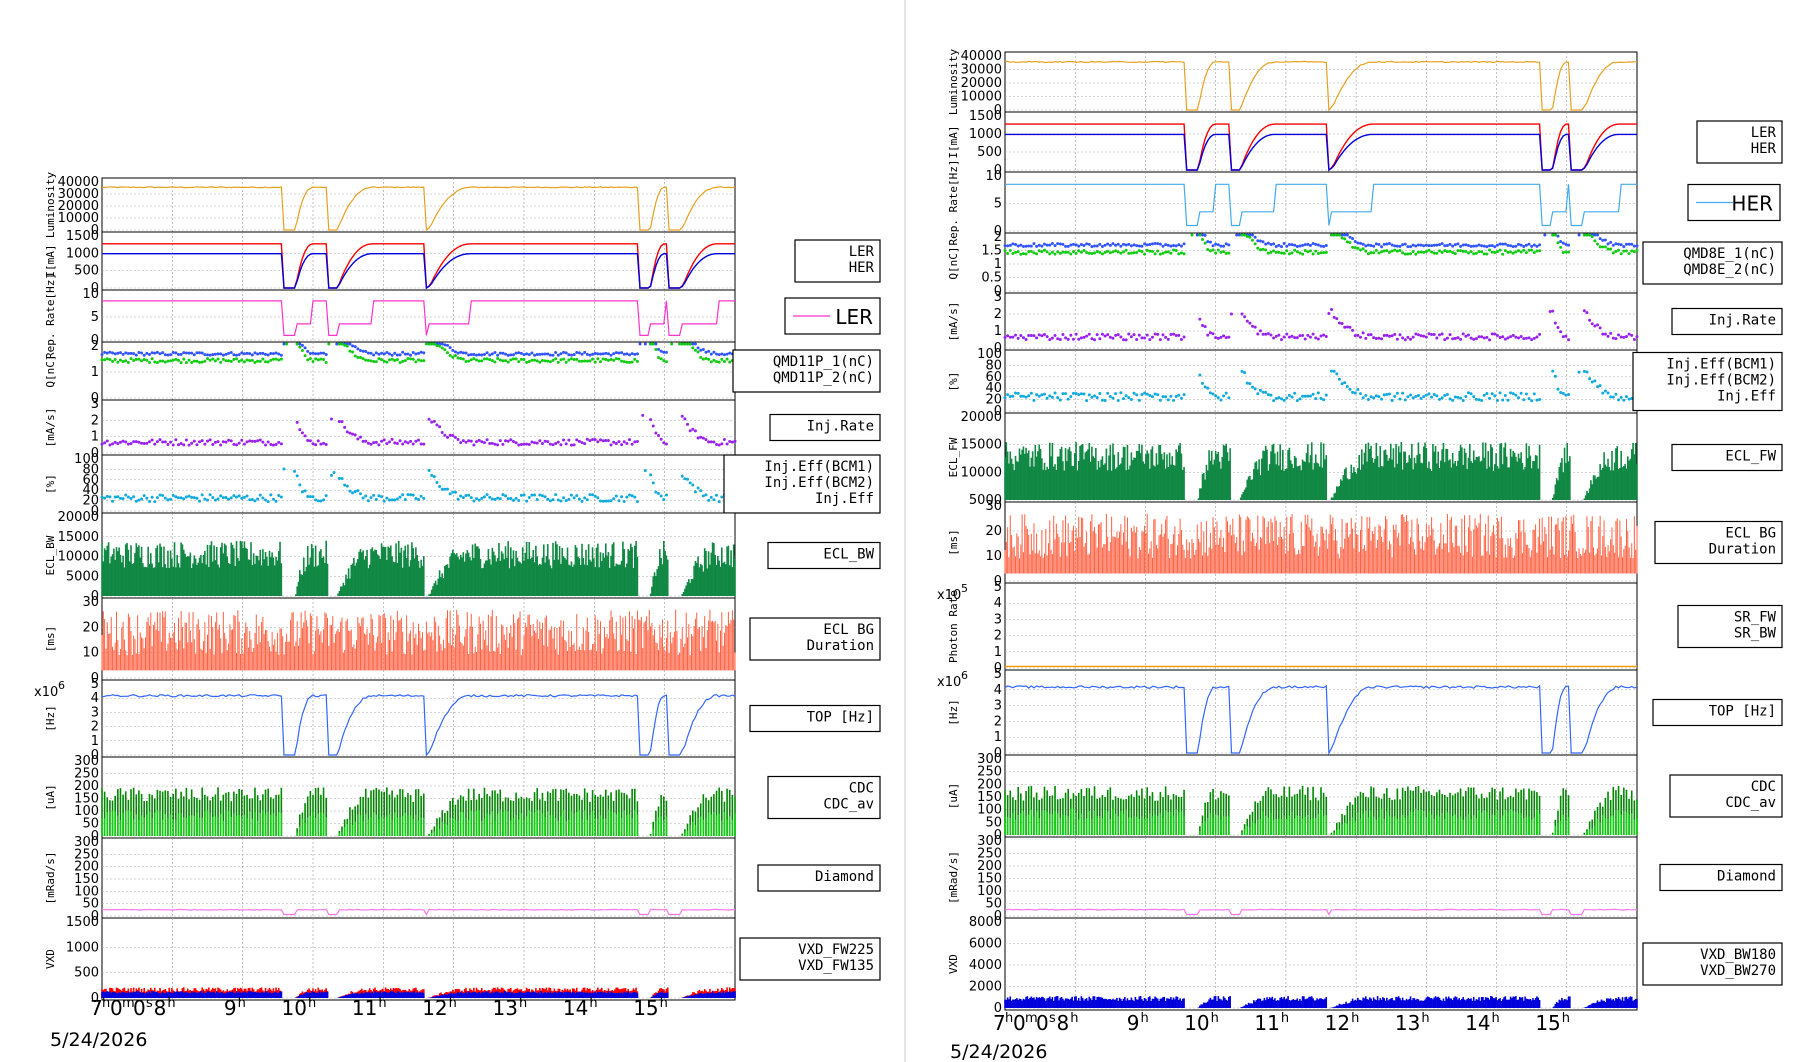  I want to click on y-tick-label: 30000, so click(981, 70).